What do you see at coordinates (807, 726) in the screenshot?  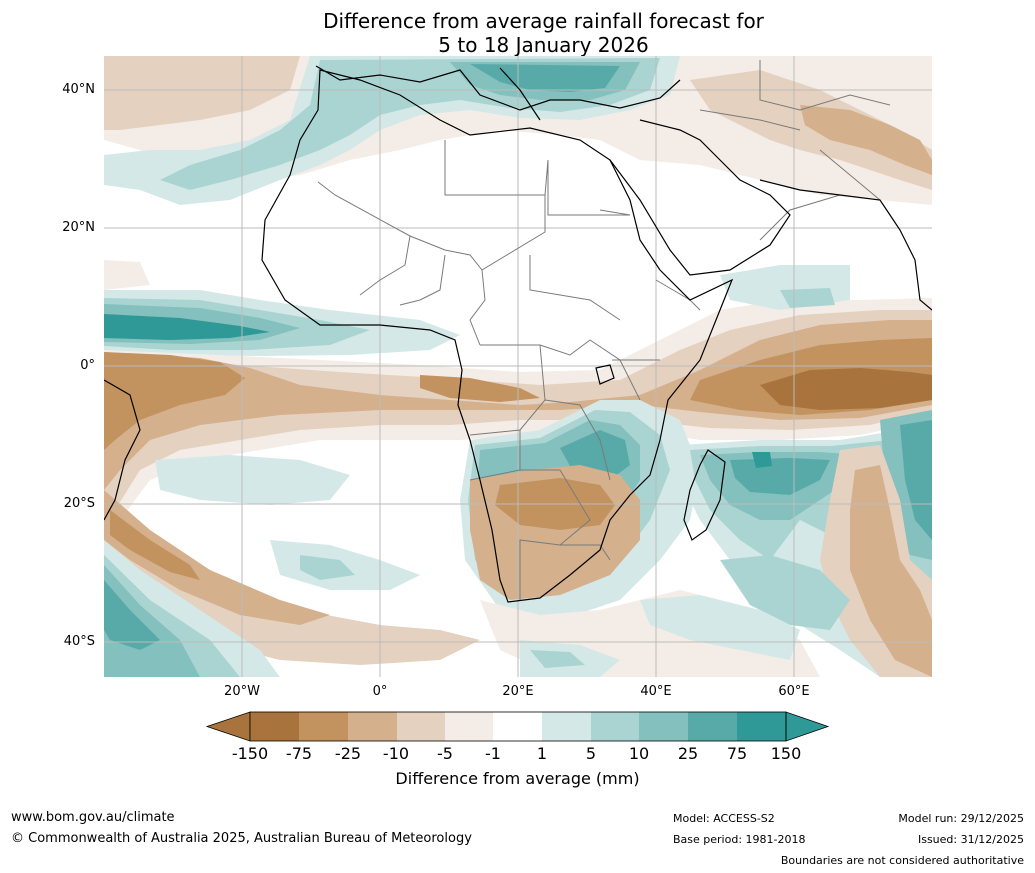 I see `colorbar-arrow-high` at bounding box center [807, 726].